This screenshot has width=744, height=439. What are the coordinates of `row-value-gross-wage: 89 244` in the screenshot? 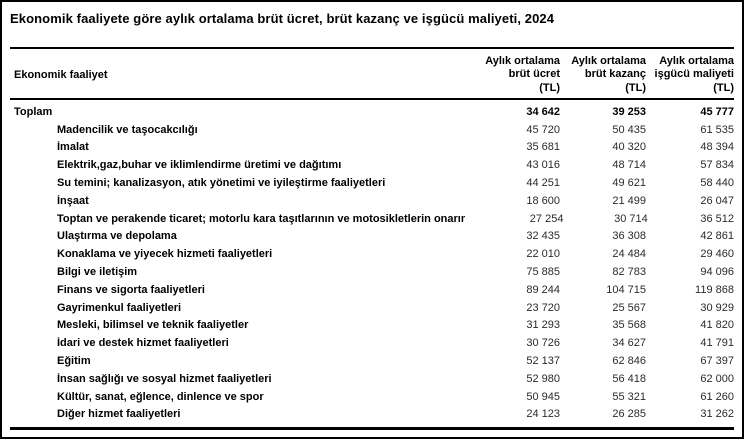 It's located at (543, 289).